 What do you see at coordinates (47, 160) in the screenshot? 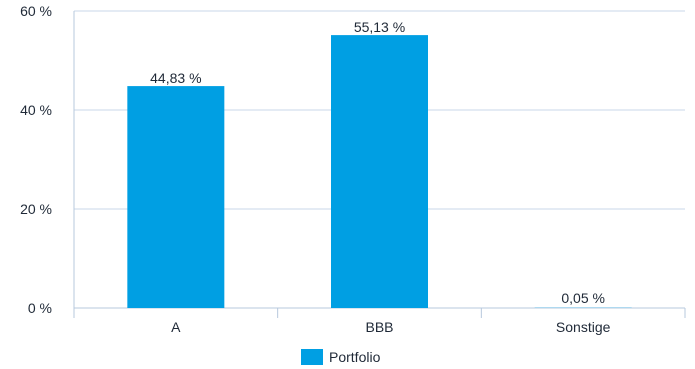
I see `y-axis: 0 % 20 % 40 % 60 %` at bounding box center [47, 160].